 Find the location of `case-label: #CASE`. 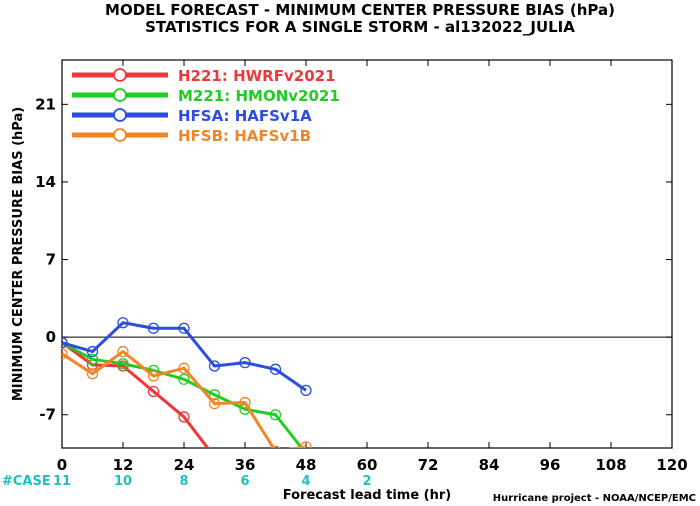

case-label: #CASE is located at coordinates (26, 481).